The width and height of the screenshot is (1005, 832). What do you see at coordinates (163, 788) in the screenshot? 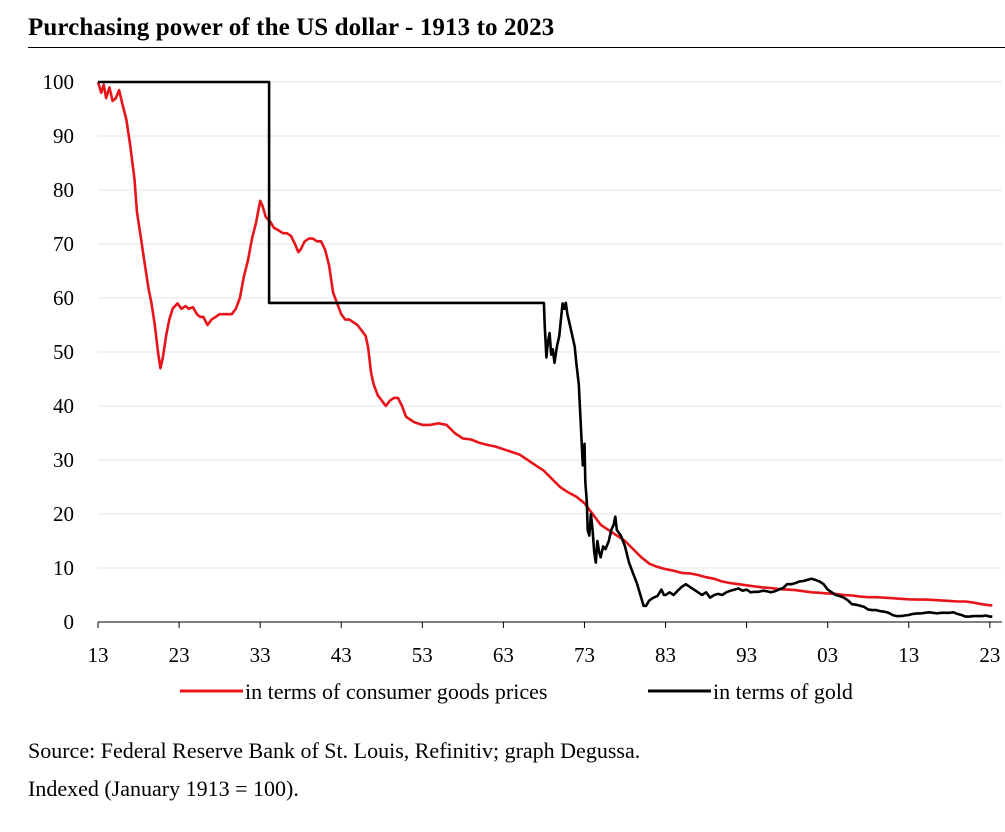
I see `index-note: Indexed (January 1913 = 100).` at bounding box center [163, 788].